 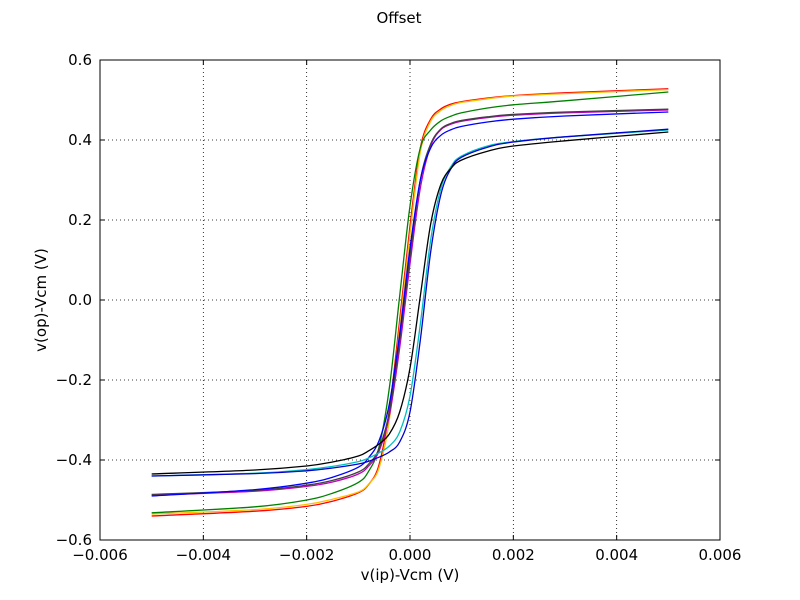 I want to click on y-tick-label: −0.4, so click(x=74, y=460).